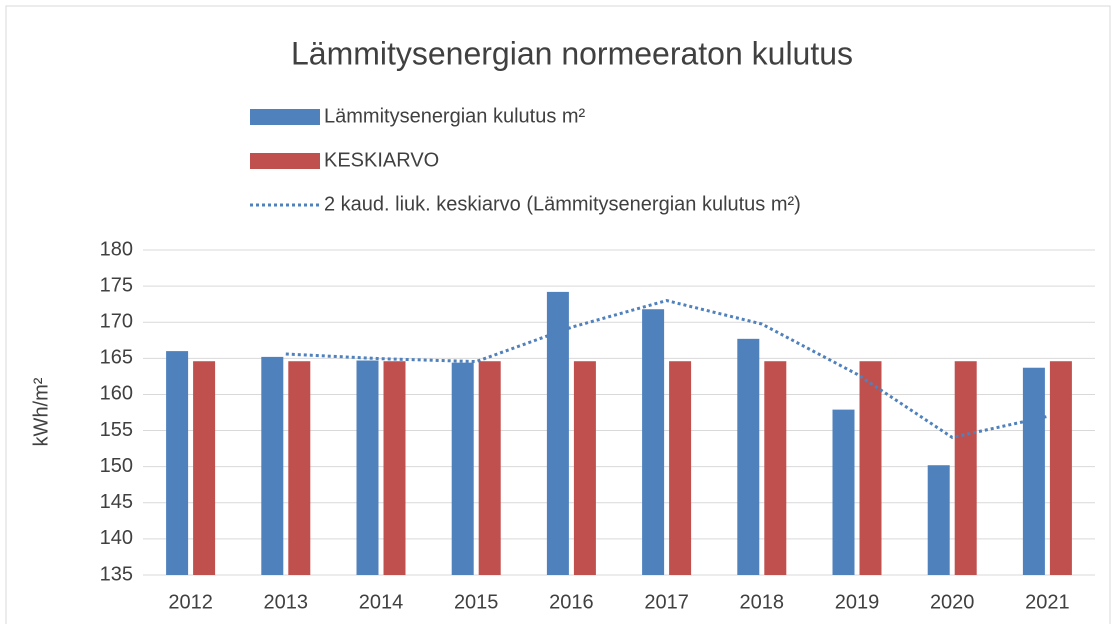  What do you see at coordinates (190, 602) in the screenshot?
I see `x-tick-label: 2012` at bounding box center [190, 602].